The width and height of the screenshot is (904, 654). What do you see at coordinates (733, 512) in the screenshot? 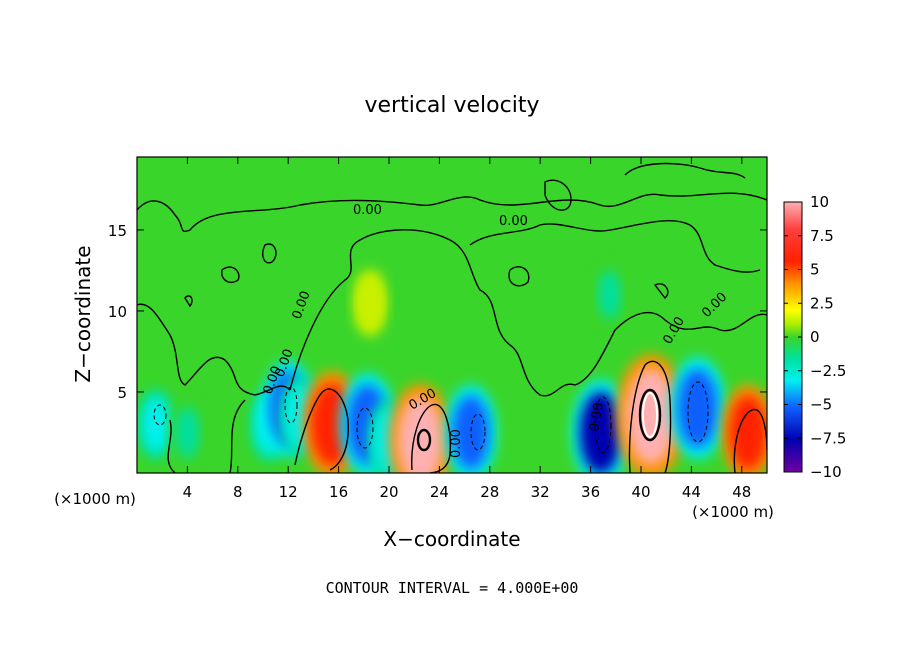
I see `x-unit-right: (×1000 m)` at bounding box center [733, 512].